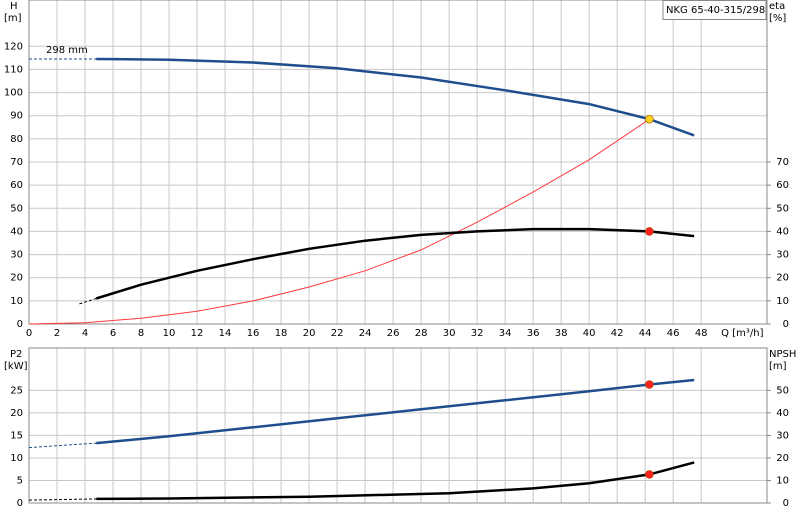 The image size is (800, 520). What do you see at coordinates (742, 333) in the screenshot?
I see `x-axis-label: Q [m³/h]` at bounding box center [742, 333].